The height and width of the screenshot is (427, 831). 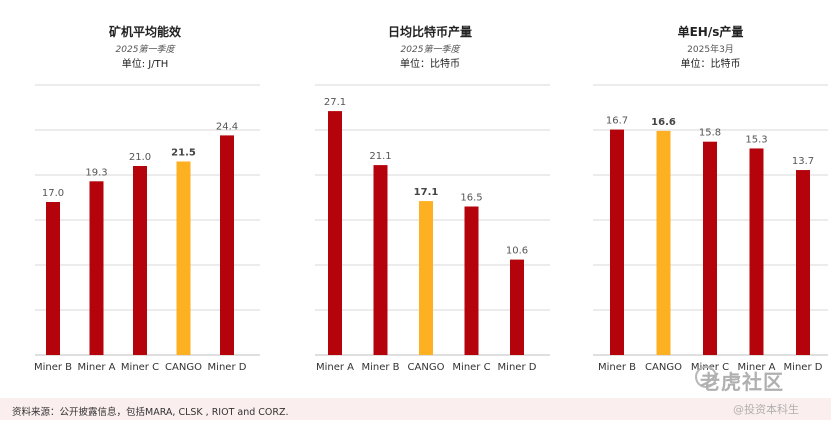 I want to click on data-label: 19.3, so click(x=96, y=172).